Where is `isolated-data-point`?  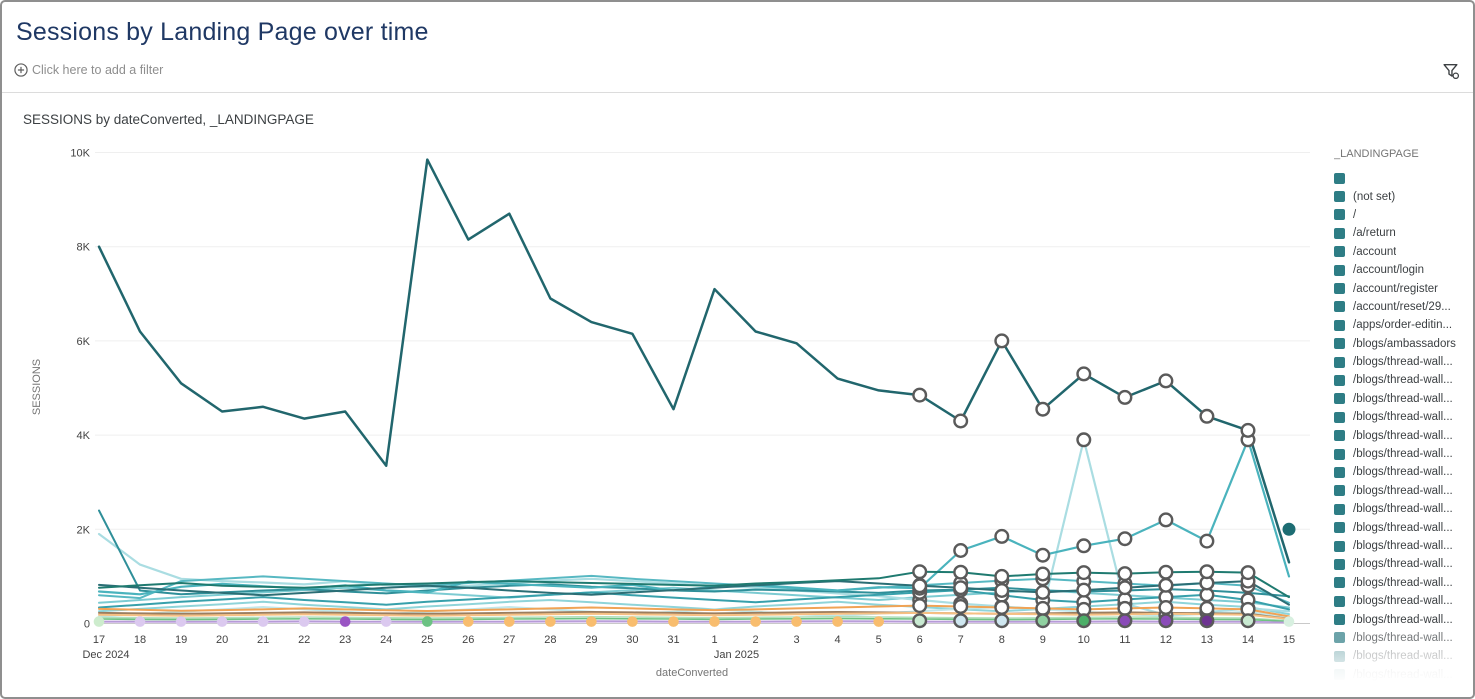
isolated-data-point is located at coordinates (1289, 529).